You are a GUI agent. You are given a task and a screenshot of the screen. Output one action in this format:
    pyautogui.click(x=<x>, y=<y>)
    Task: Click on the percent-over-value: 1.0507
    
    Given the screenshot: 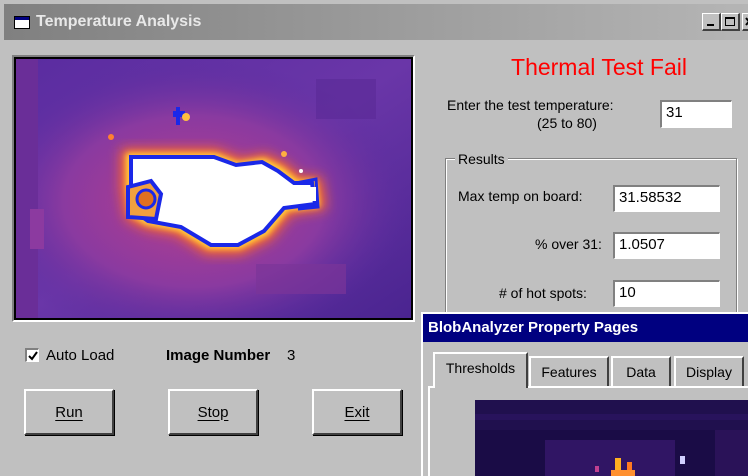 What is the action you would take?
    pyautogui.click(x=666, y=245)
    